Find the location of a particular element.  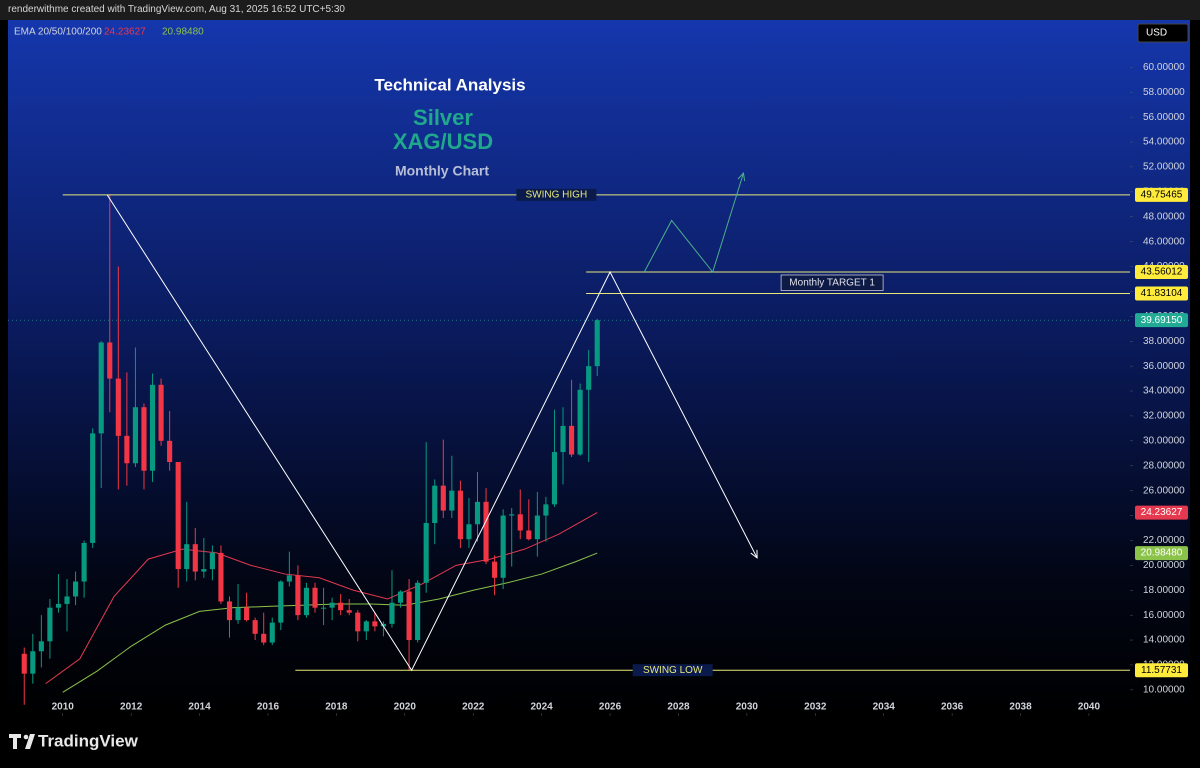

y-tick-label: 16.00000 is located at coordinates (1164, 615).